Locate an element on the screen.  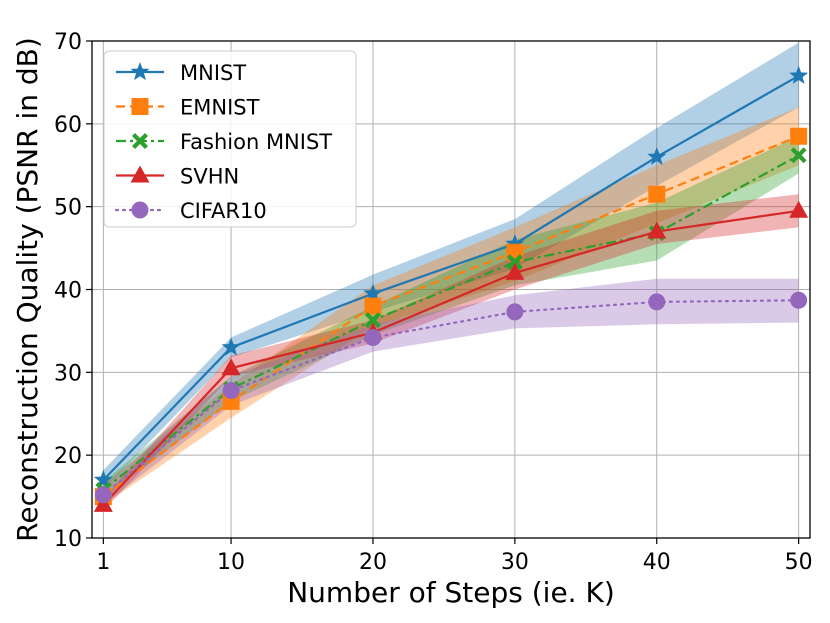
legend-mnist-marker is located at coordinates (140, 71).